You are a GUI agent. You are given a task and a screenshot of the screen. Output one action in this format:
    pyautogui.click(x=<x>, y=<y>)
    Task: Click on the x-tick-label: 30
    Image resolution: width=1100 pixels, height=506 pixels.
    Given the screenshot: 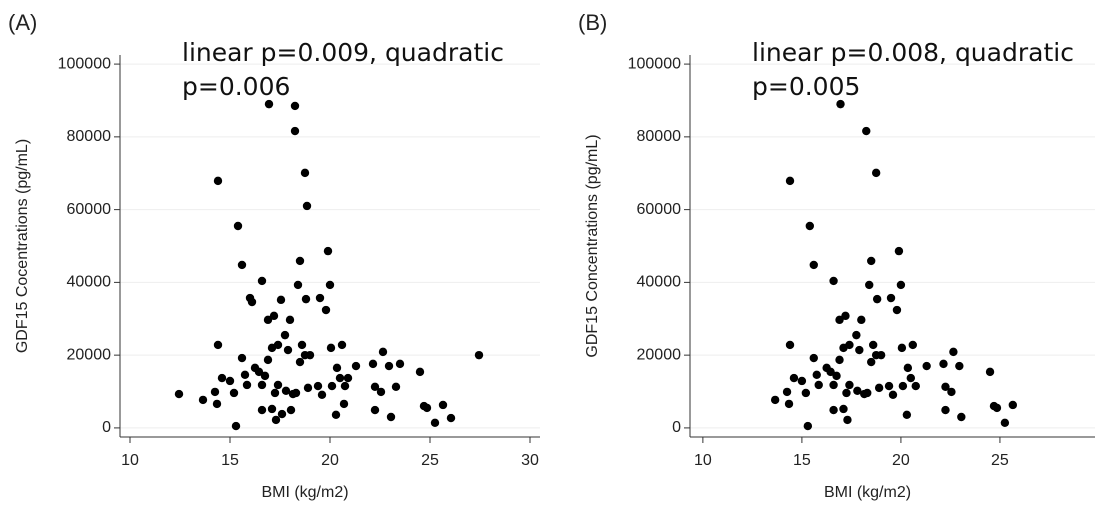 What is the action you would take?
    pyautogui.click(x=530, y=460)
    